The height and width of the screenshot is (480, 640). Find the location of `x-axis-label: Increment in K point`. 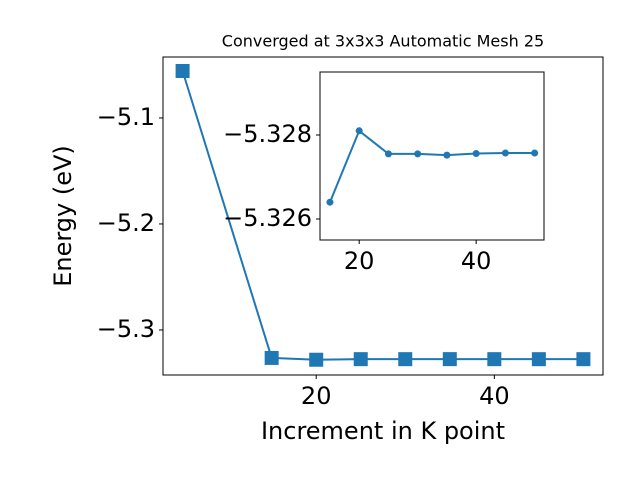

x-axis-label: Increment in K point is located at coordinates (383, 431).